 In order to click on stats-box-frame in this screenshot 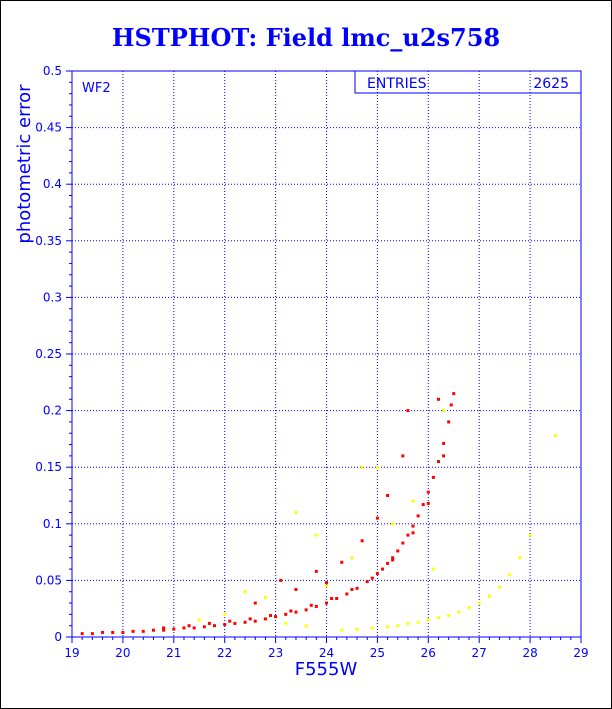, I will do `click(468, 82)`.